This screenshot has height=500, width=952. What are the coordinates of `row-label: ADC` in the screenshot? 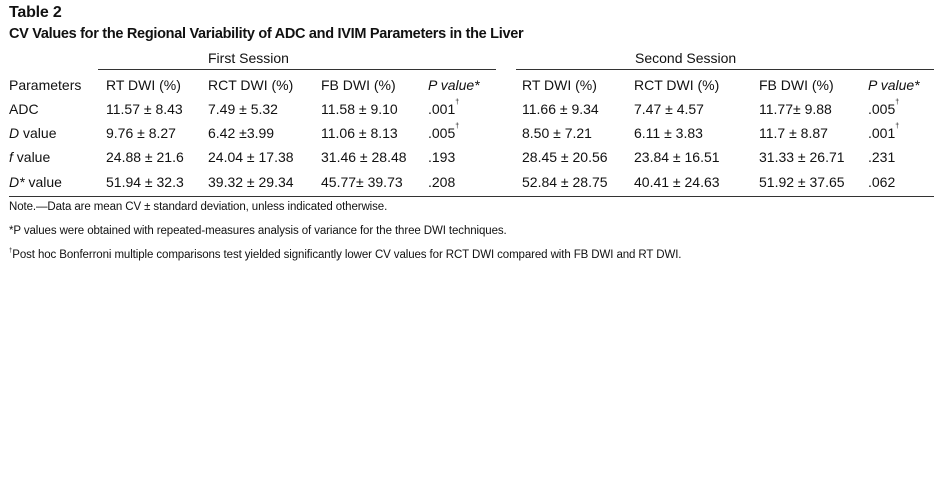 It's located at (24, 109).